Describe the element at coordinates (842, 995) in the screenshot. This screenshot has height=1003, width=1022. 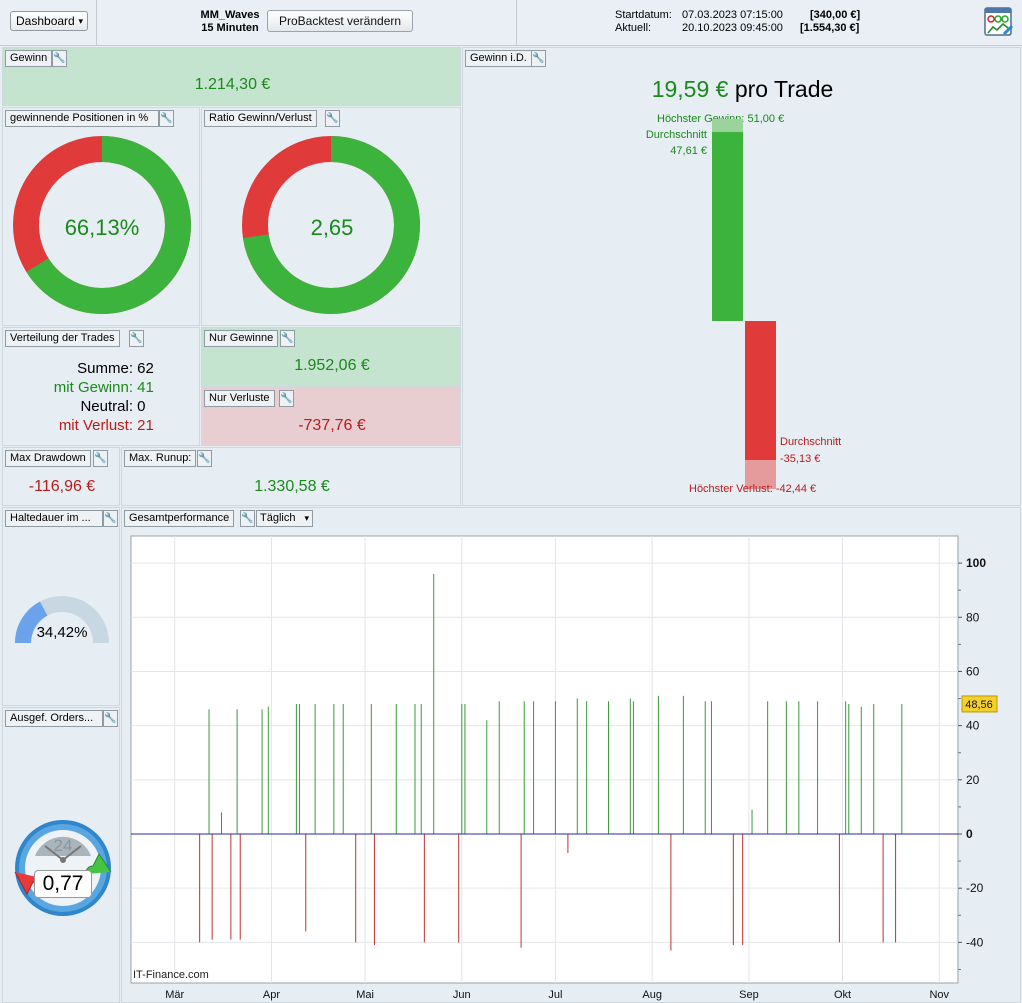
I see `x-tick-label: Okt` at that location.